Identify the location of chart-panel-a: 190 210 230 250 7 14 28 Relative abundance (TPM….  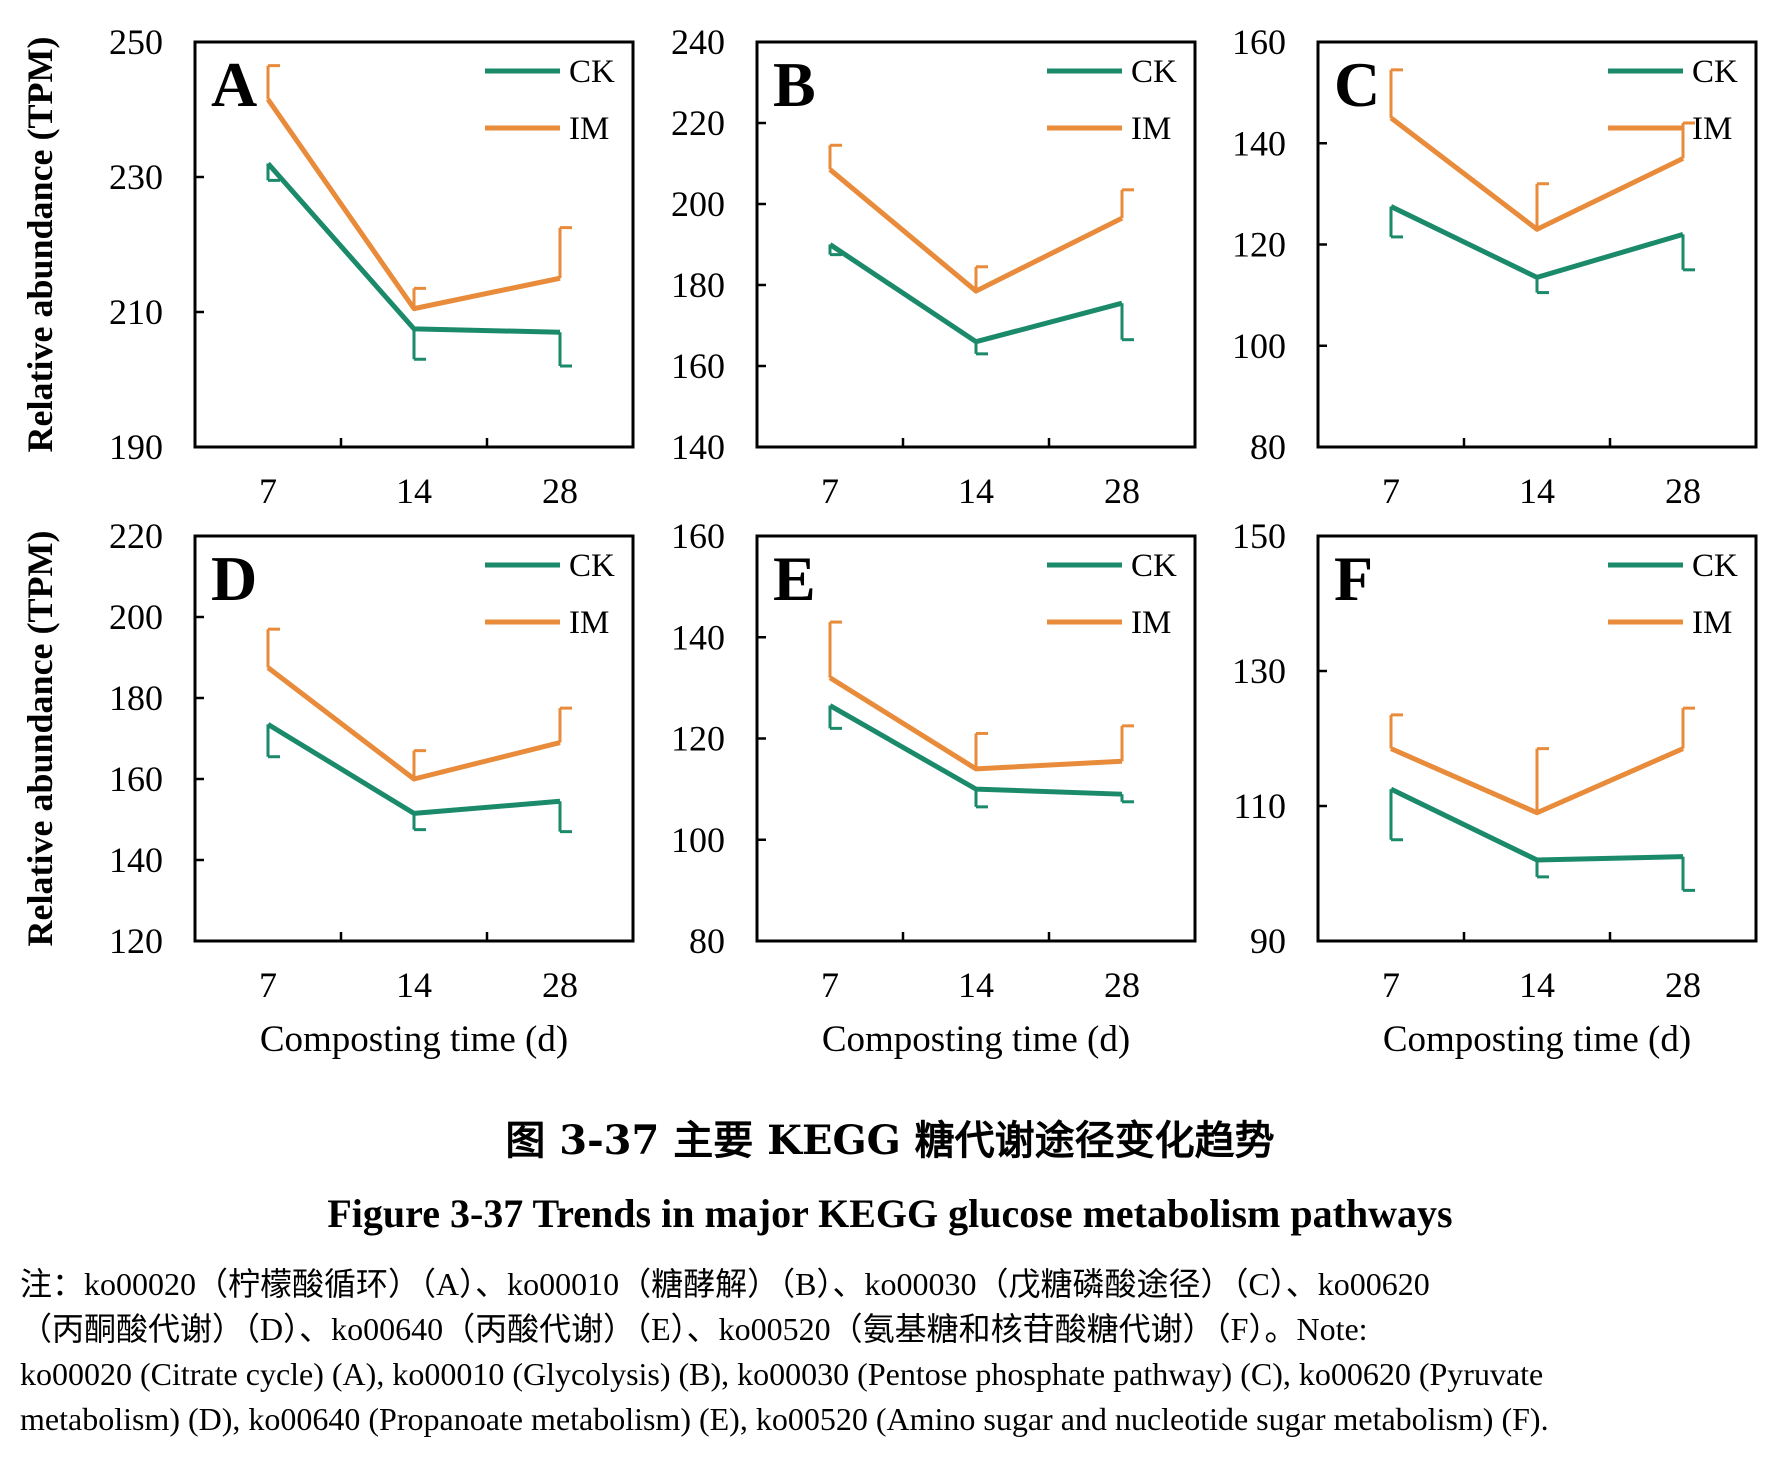
(327, 266).